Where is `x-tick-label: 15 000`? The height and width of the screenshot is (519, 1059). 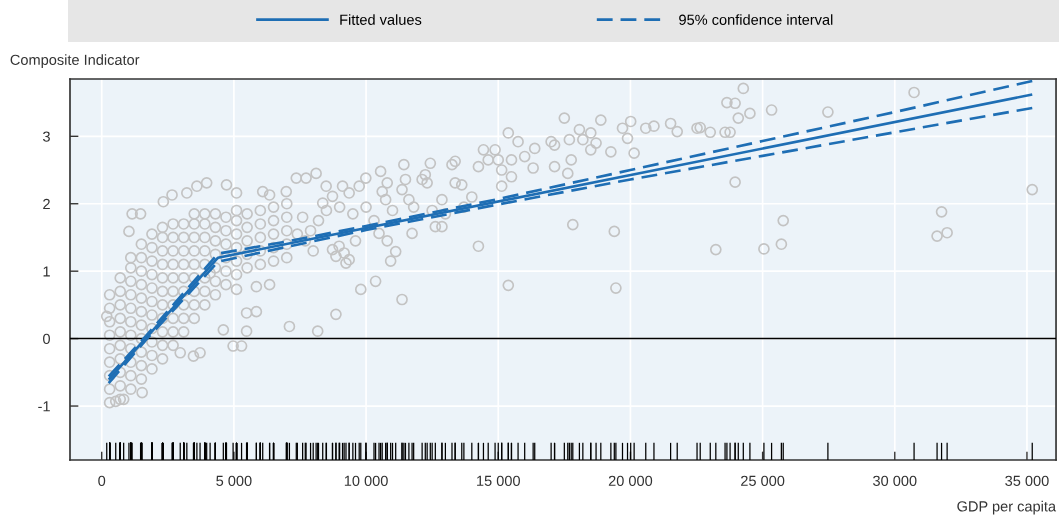 x-tick-label: 15 000 is located at coordinates (498, 480).